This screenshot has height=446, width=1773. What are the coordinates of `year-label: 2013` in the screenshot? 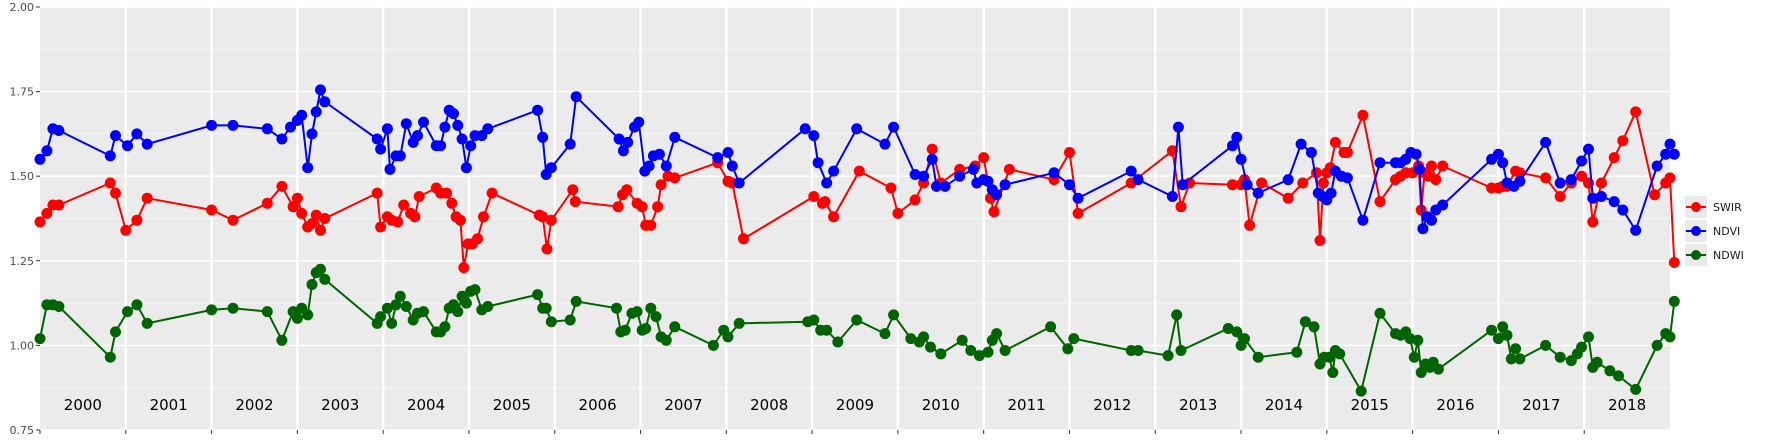 It's located at (1198, 405).